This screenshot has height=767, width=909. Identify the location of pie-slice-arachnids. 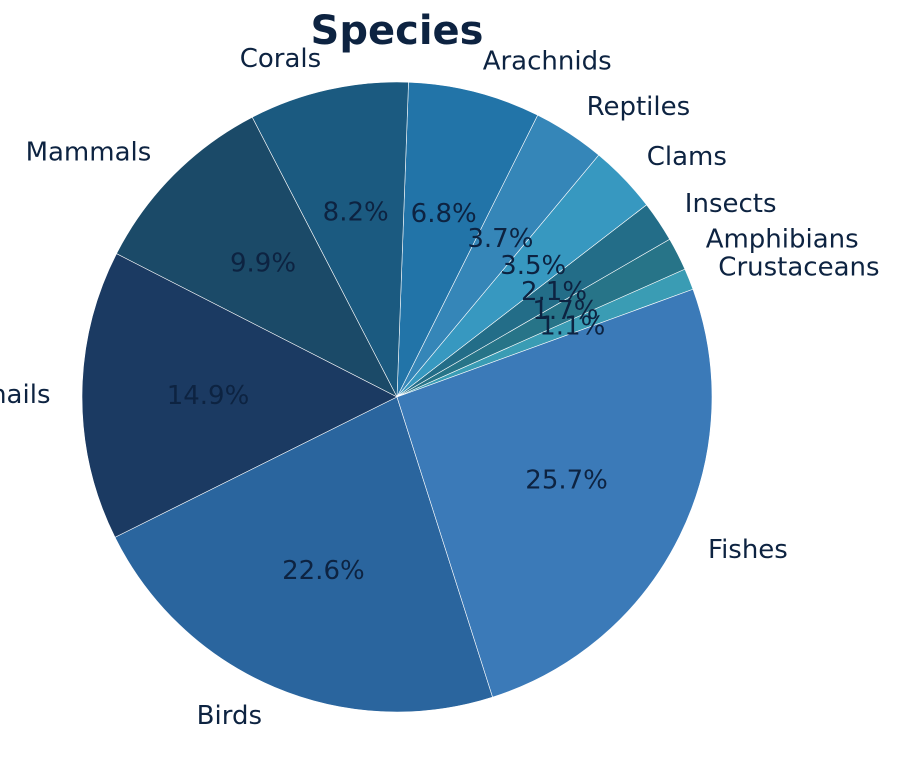
(467, 239).